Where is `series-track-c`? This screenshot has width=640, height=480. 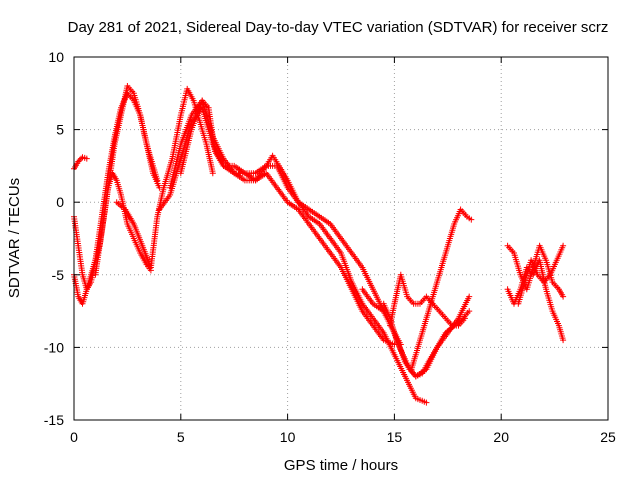
series-track-c is located at coordinates (112, 238).